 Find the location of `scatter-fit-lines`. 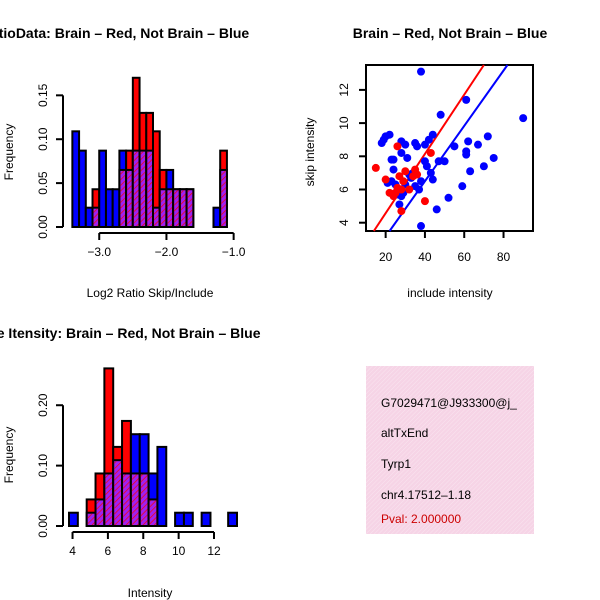

scatter-fit-lines is located at coordinates (441, 148).